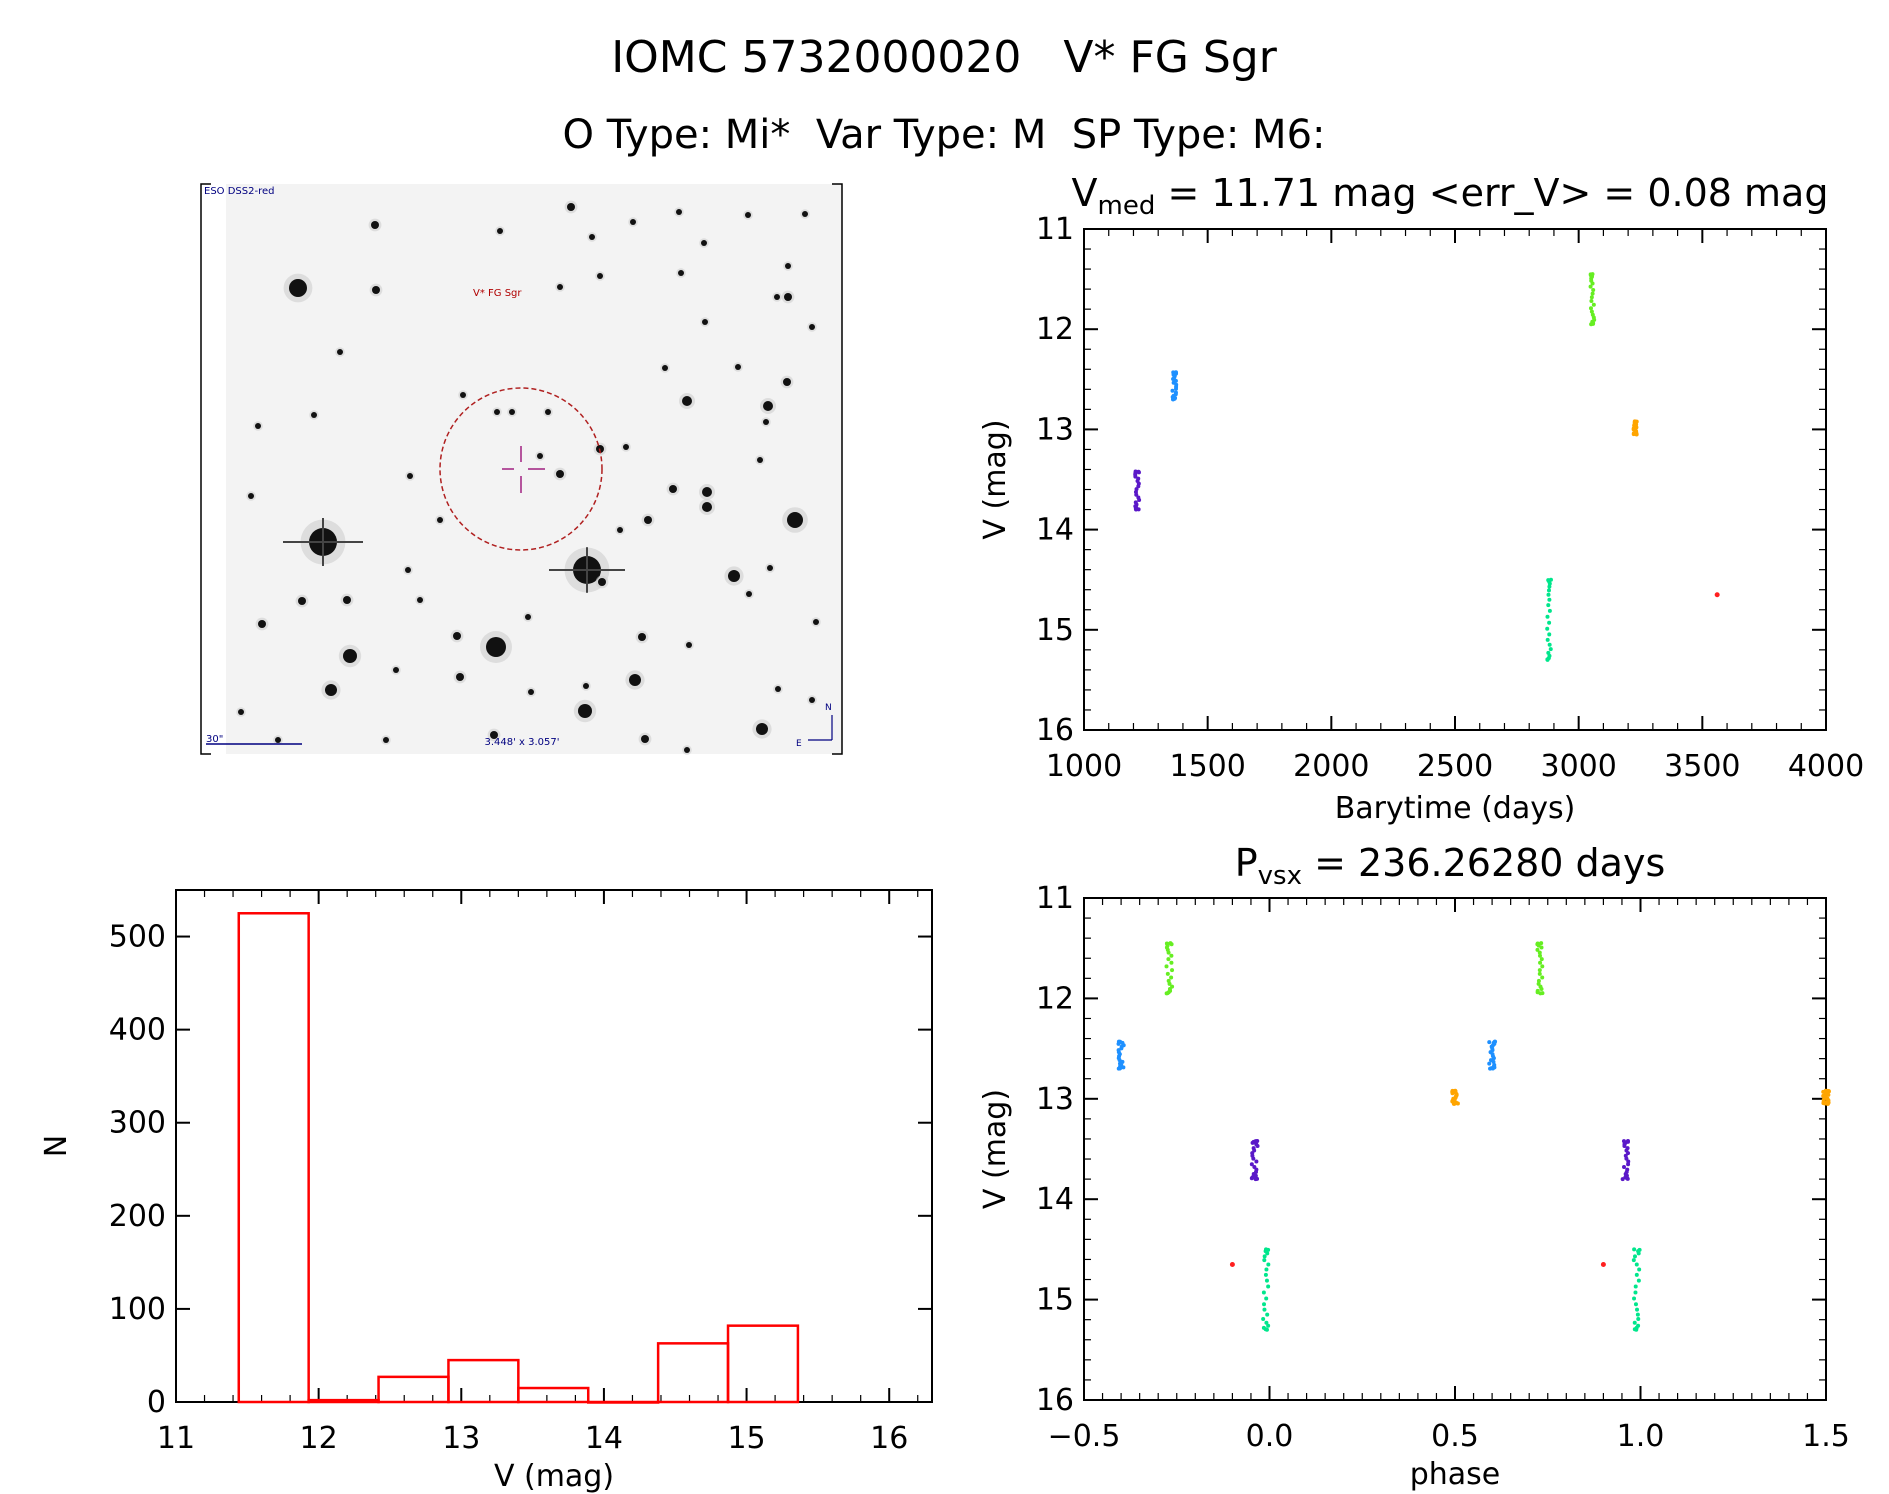 The image size is (1889, 1494). What do you see at coordinates (944, 135) in the screenshot?
I see `figure-subtitle: O Type: Mi* Var Type: M SP Type: M6:` at bounding box center [944, 135].